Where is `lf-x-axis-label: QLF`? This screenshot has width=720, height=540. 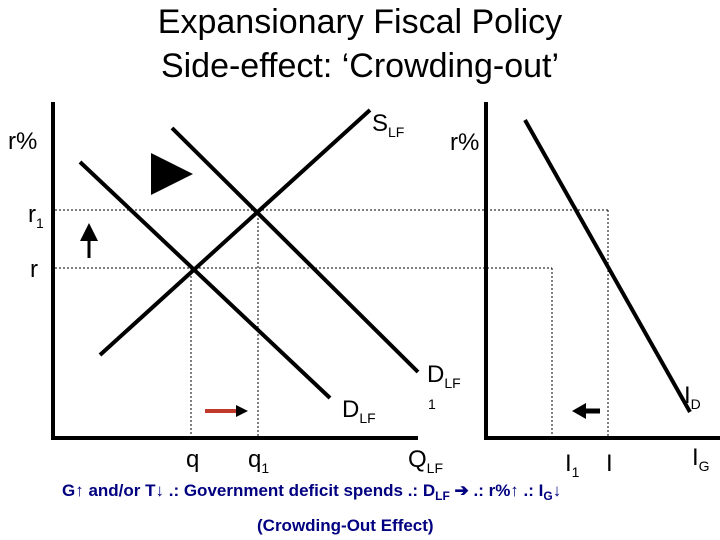 lf-x-axis-label: QLF is located at coordinates (426, 461).